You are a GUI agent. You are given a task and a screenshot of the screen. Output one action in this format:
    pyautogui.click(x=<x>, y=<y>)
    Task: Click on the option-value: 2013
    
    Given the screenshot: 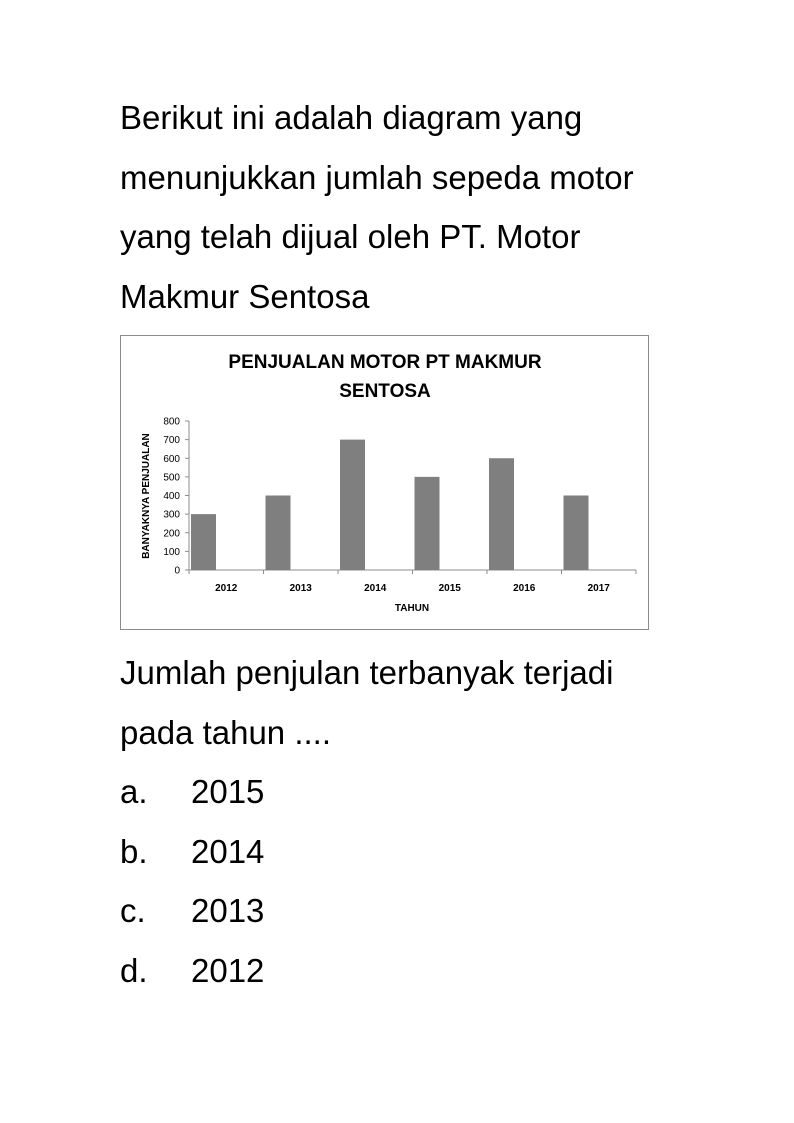 What is the action you would take?
    pyautogui.click(x=228, y=910)
    